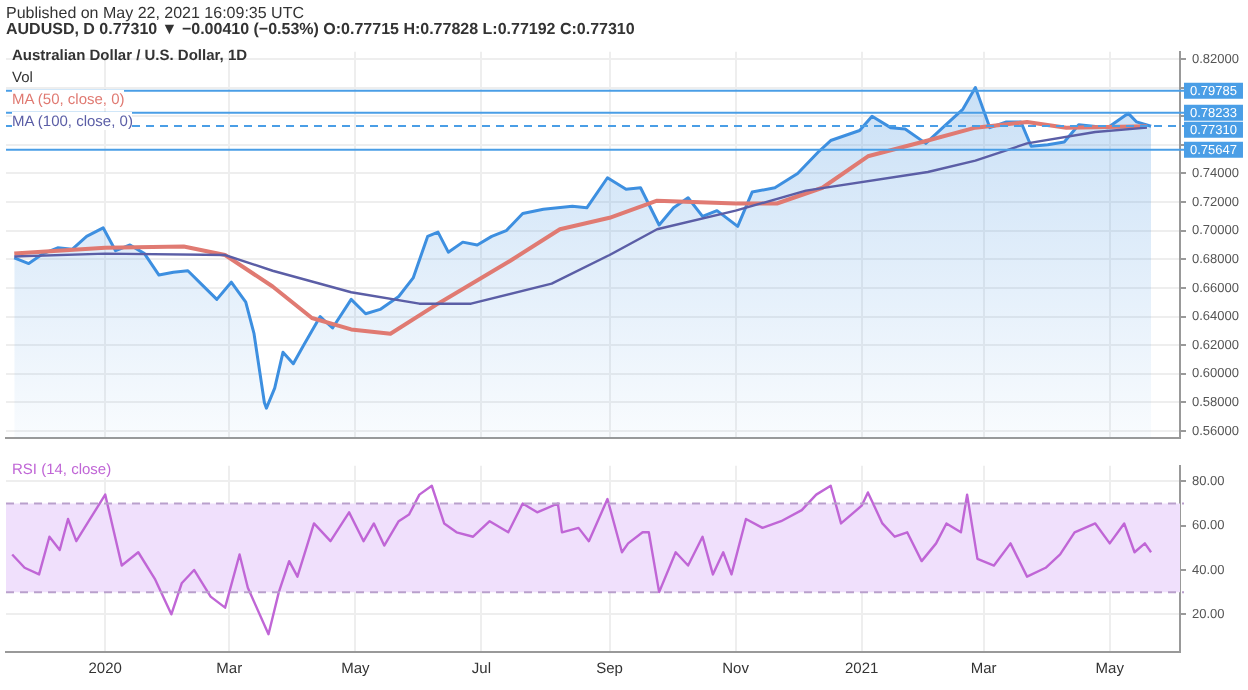 The width and height of the screenshot is (1248, 690). What do you see at coordinates (320, 29) in the screenshot?
I see `chart-subtitle: AUDUSD, D 0.77310 ▼ −0.00410 (−0.53%) O:0.77715 H:0.77828 L:0.77192 C:0.77310` at bounding box center [320, 29].